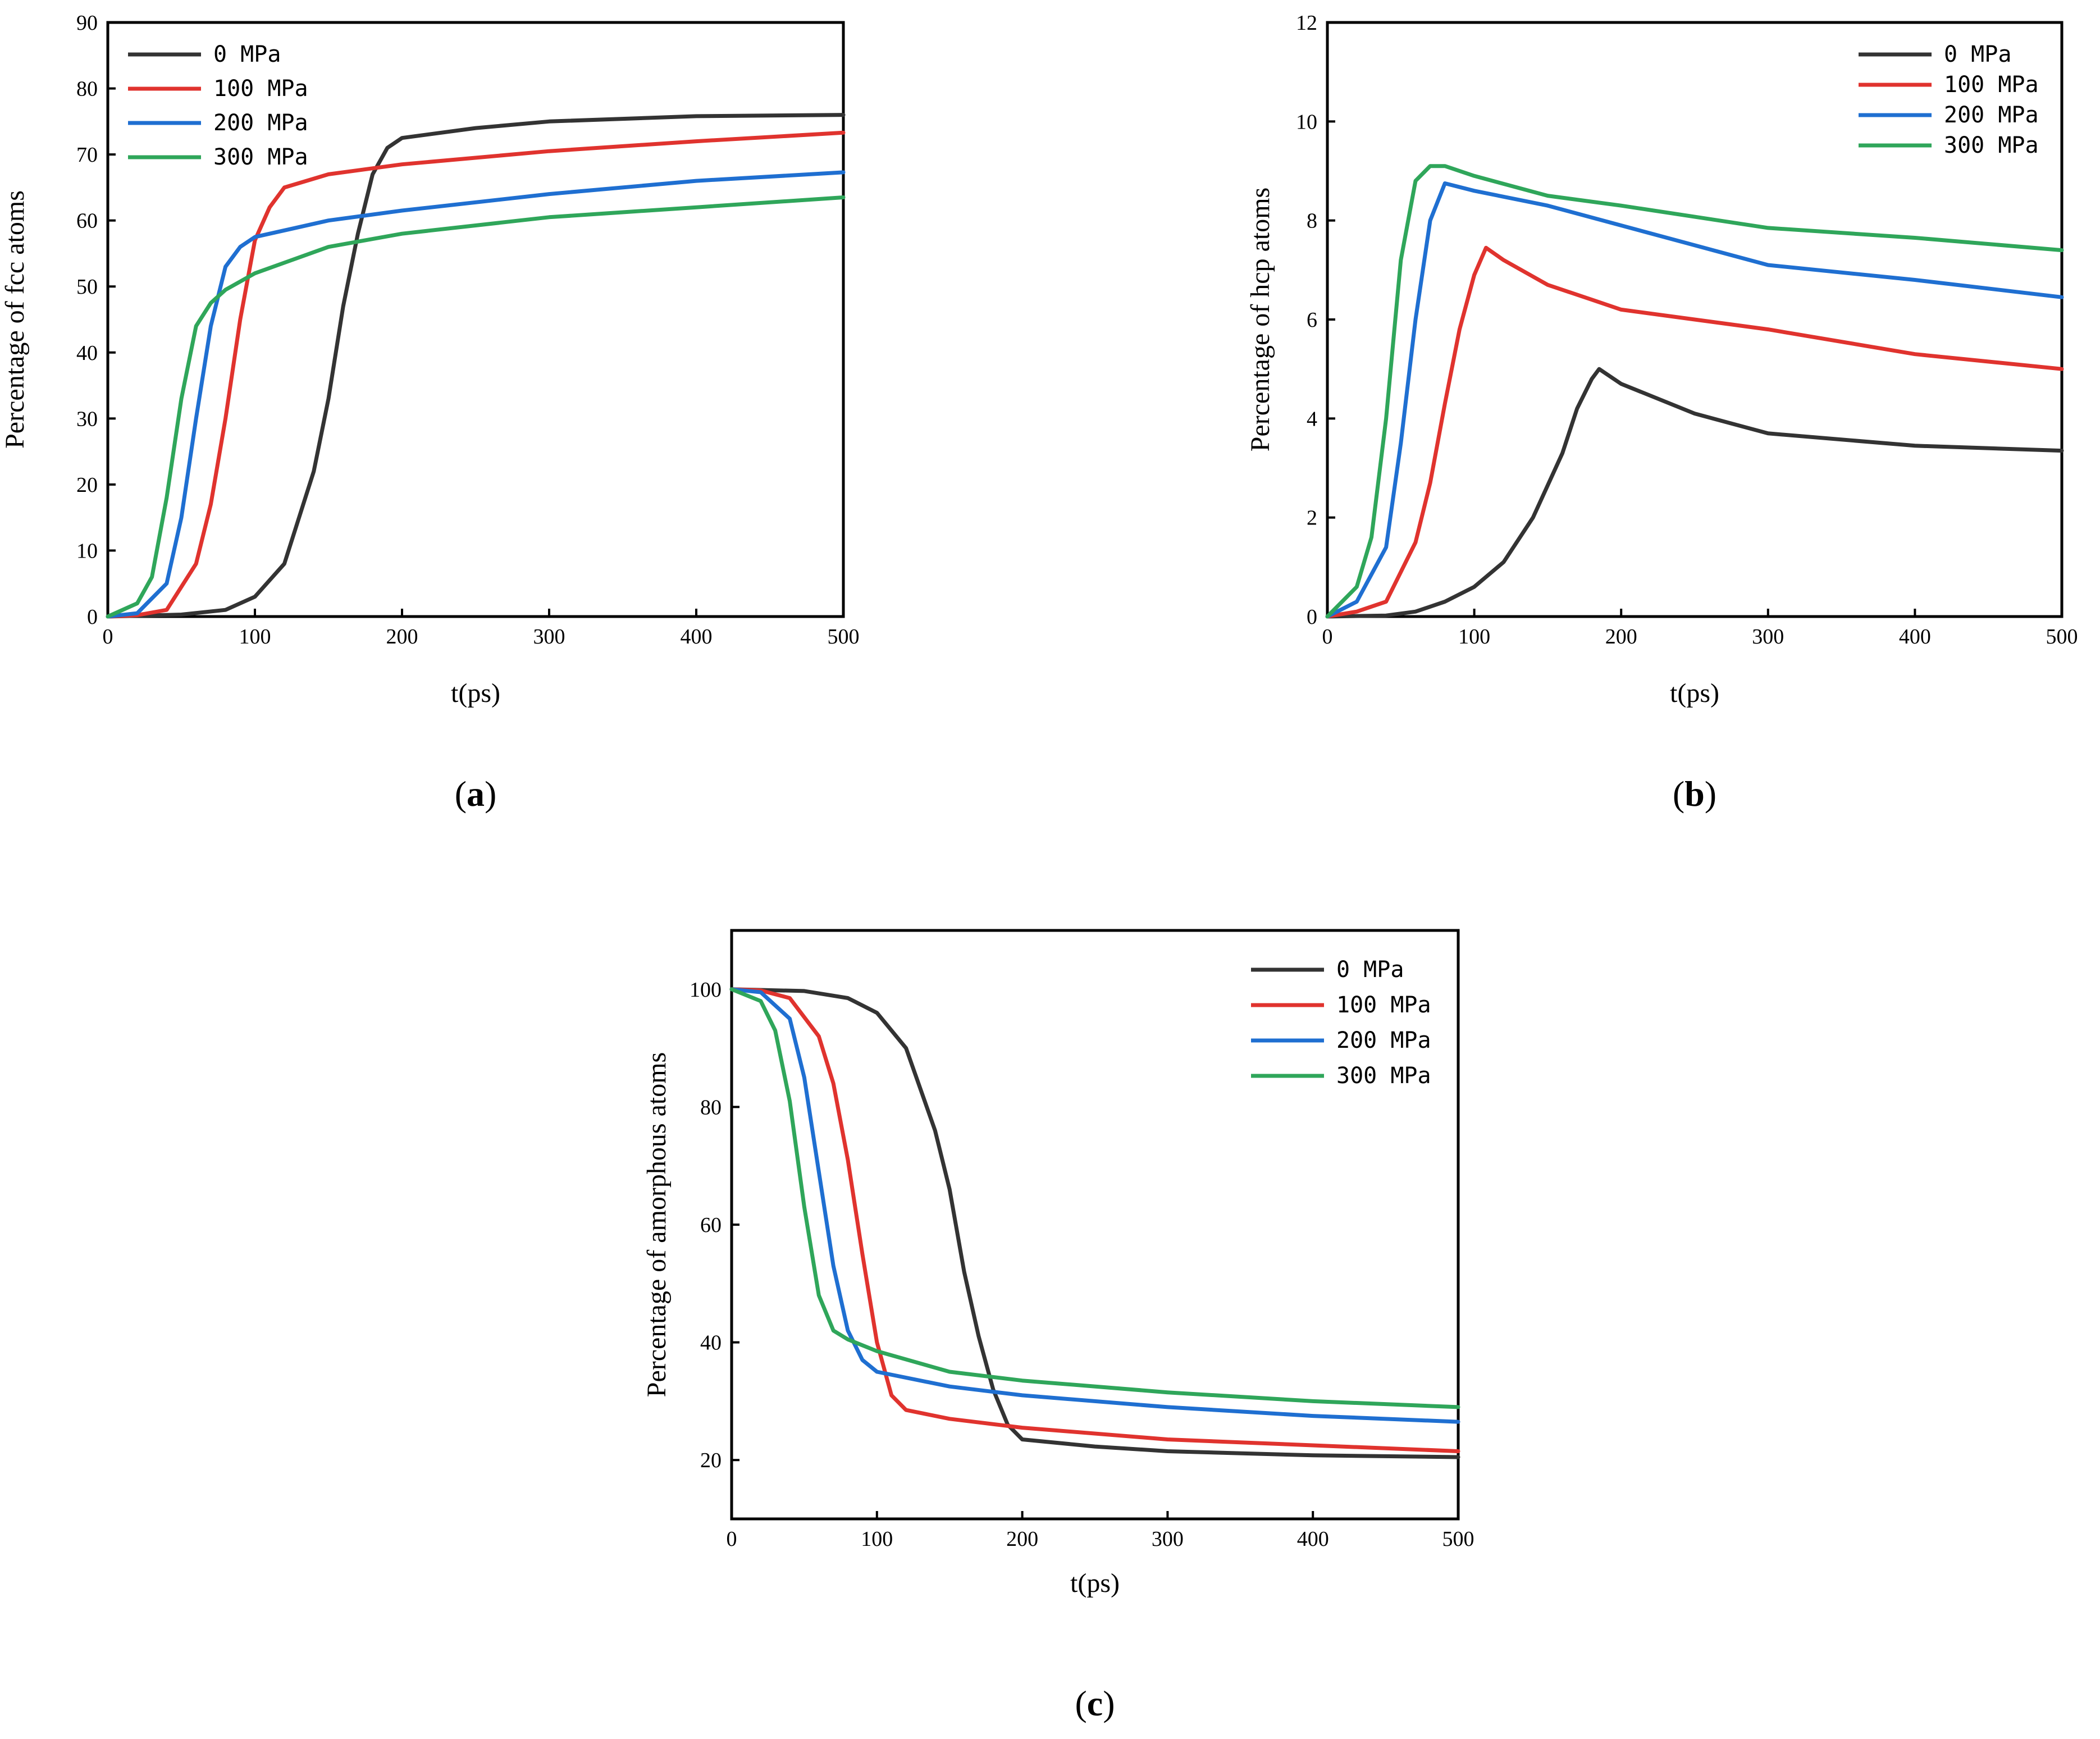  What do you see at coordinates (87, 287) in the screenshot?
I see `y-tick-label: 50` at bounding box center [87, 287].